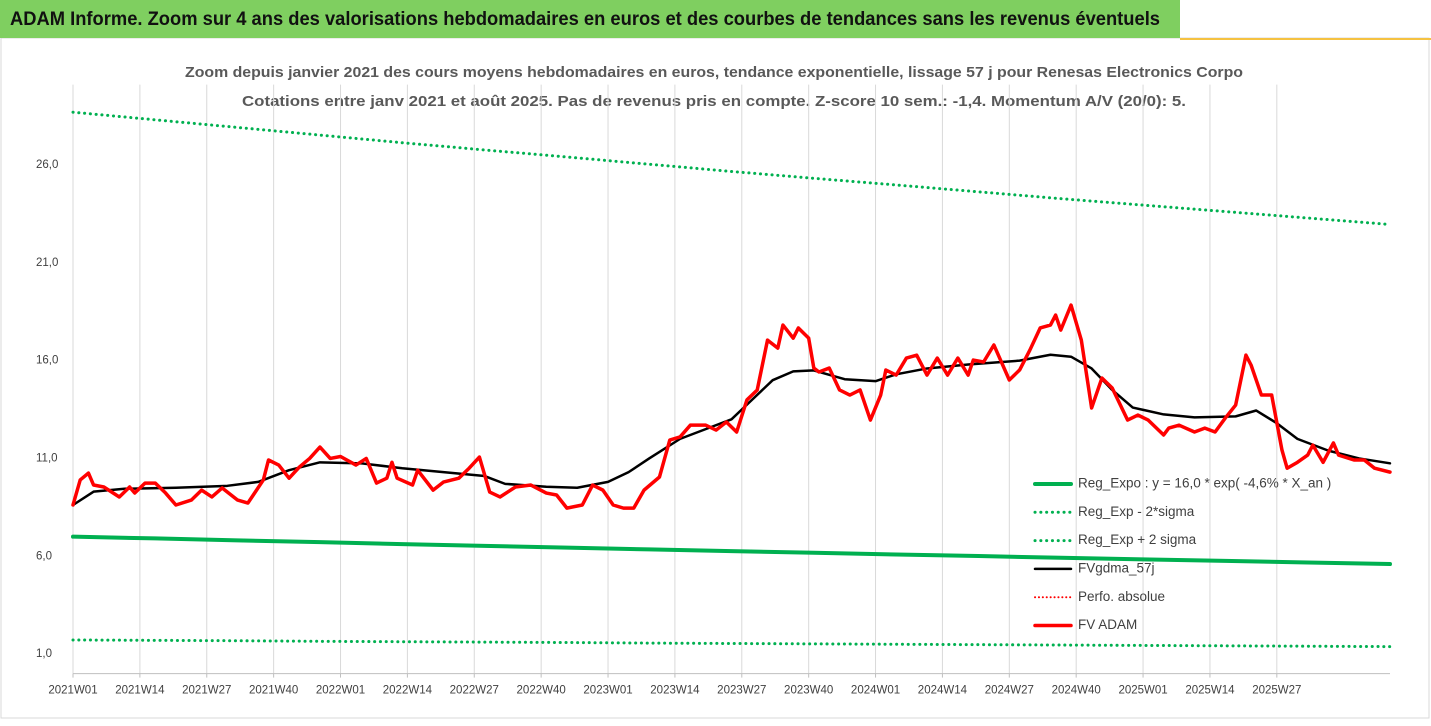 Image resolution: width=1431 pixels, height=726 pixels. What do you see at coordinates (1076, 691) in the screenshot?
I see `x-tick-label: 2024W40` at bounding box center [1076, 691].